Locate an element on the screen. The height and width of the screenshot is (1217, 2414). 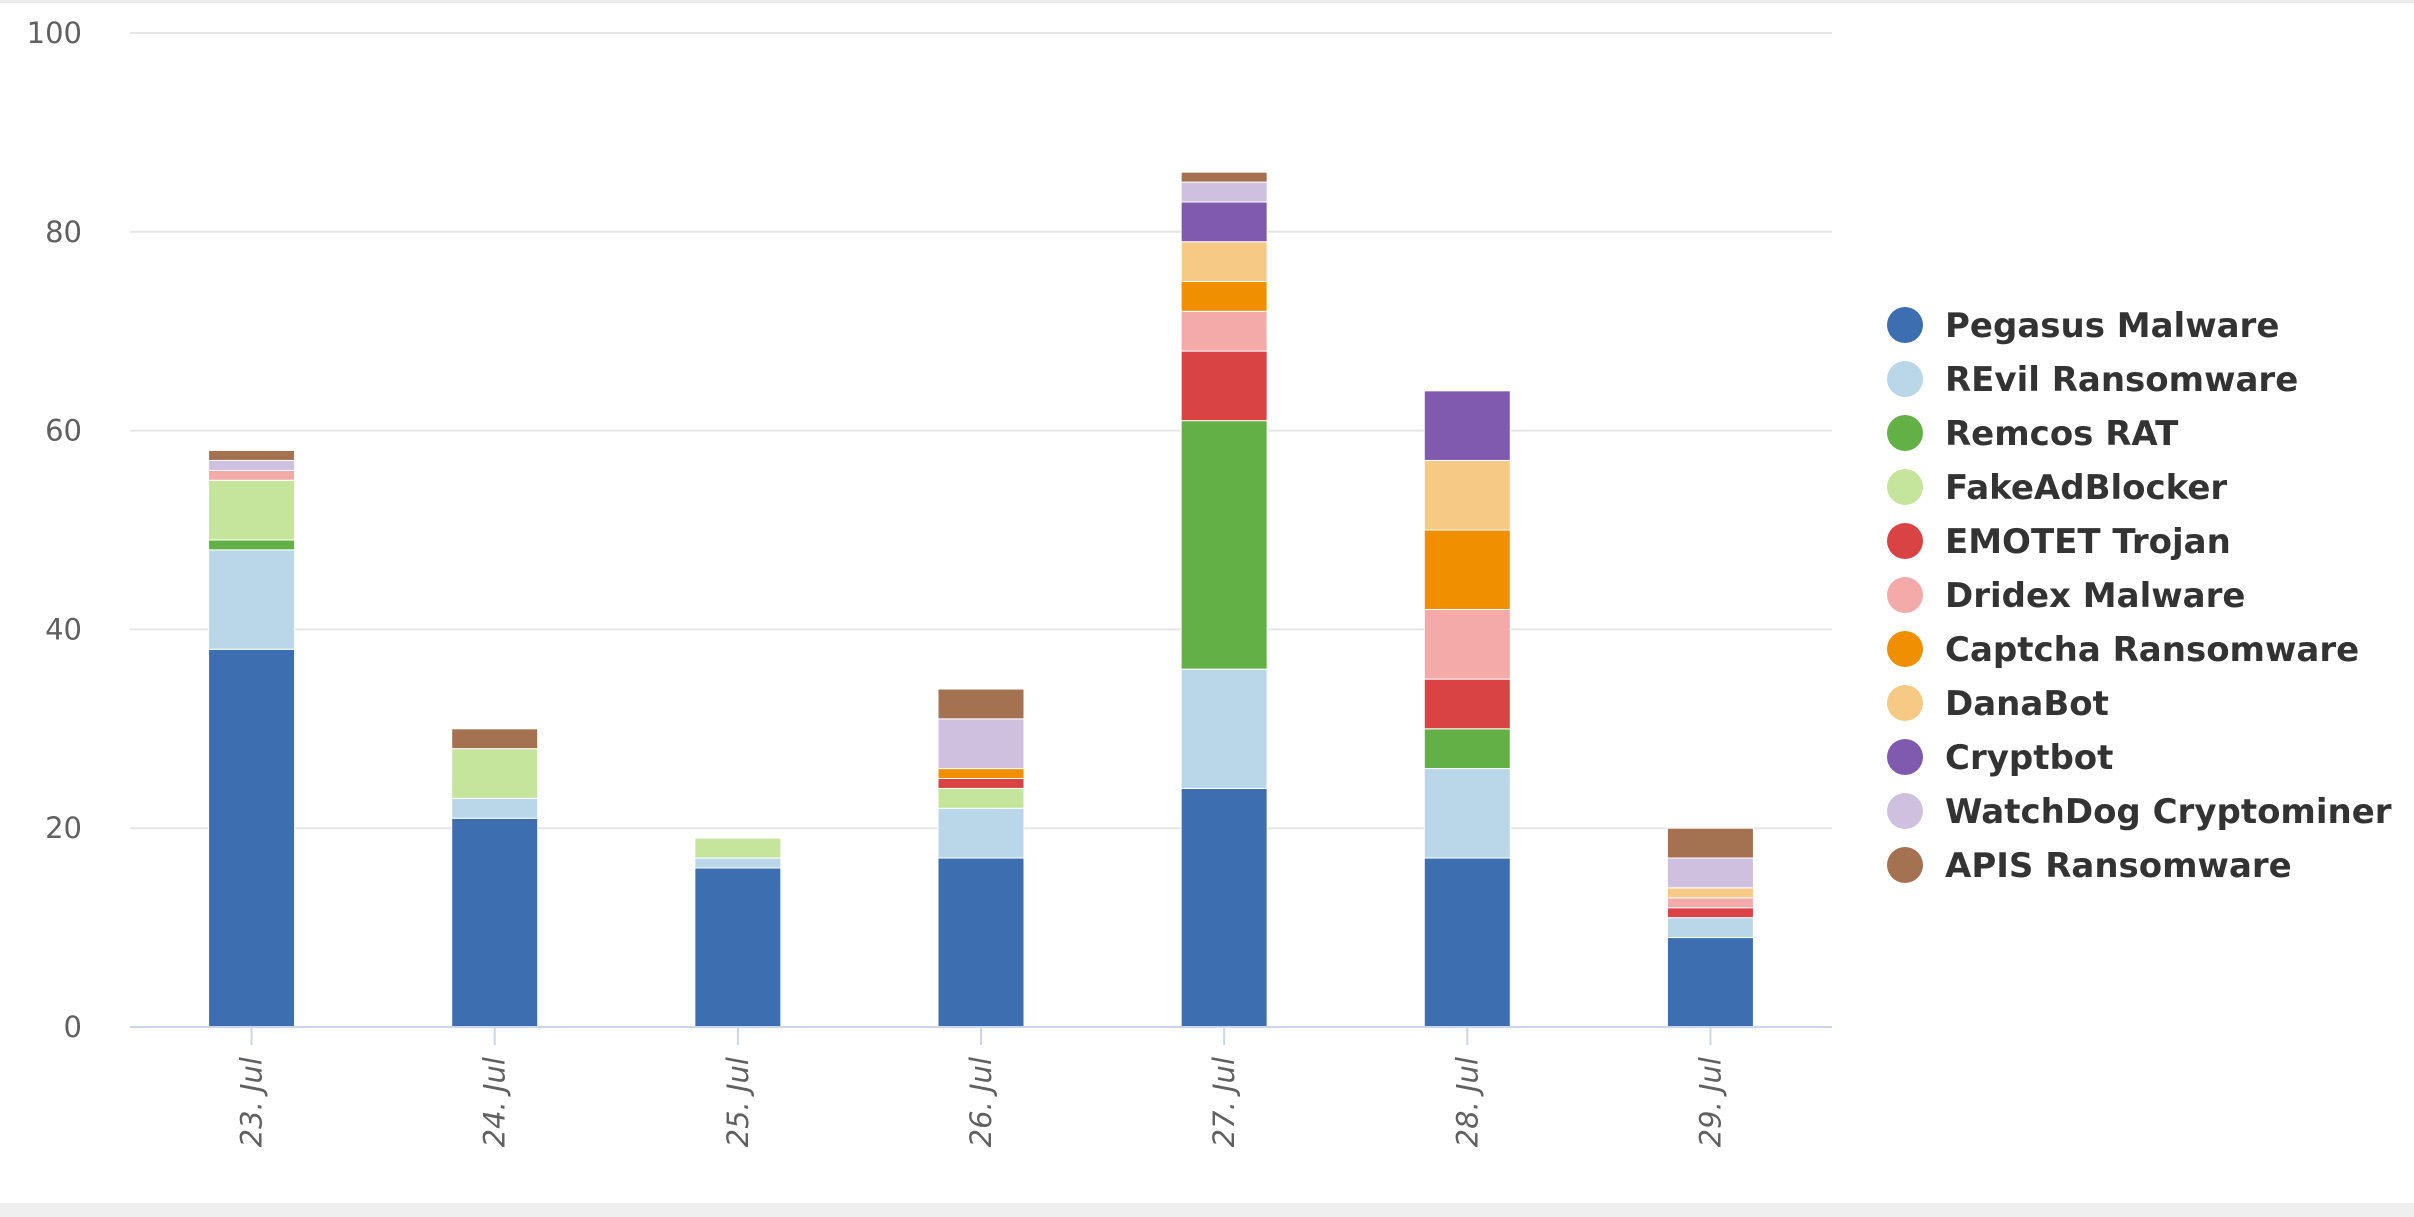
legend-label: Captcha Ransomware is located at coordinates (2152, 650).